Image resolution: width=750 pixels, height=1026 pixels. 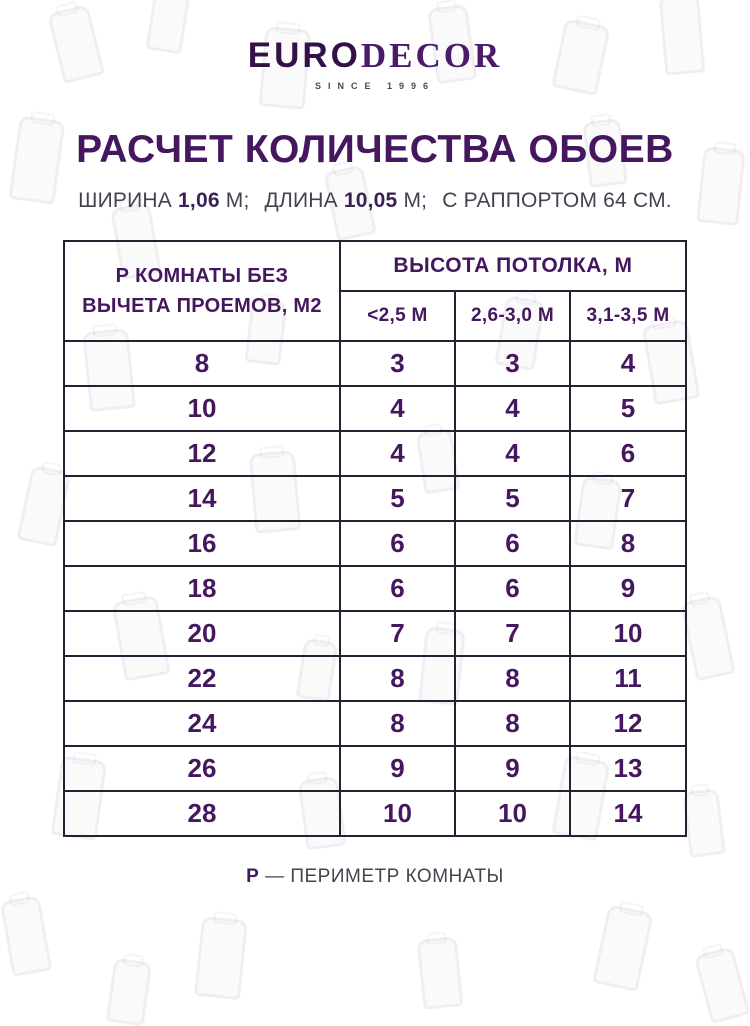 I want to click on perimeter-cell: 22, so click(x=201, y=678).